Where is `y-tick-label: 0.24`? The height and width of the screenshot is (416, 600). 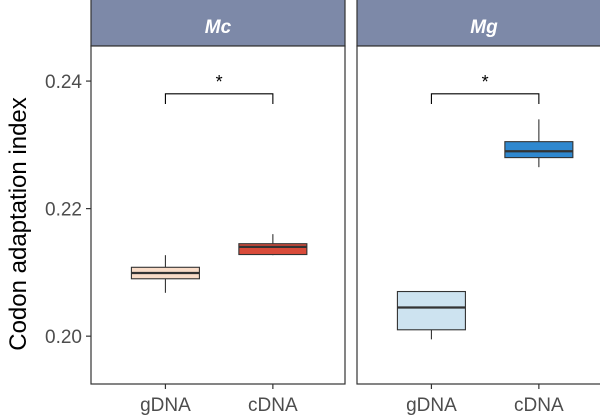
y-tick-label: 0.24 is located at coordinates (63, 82).